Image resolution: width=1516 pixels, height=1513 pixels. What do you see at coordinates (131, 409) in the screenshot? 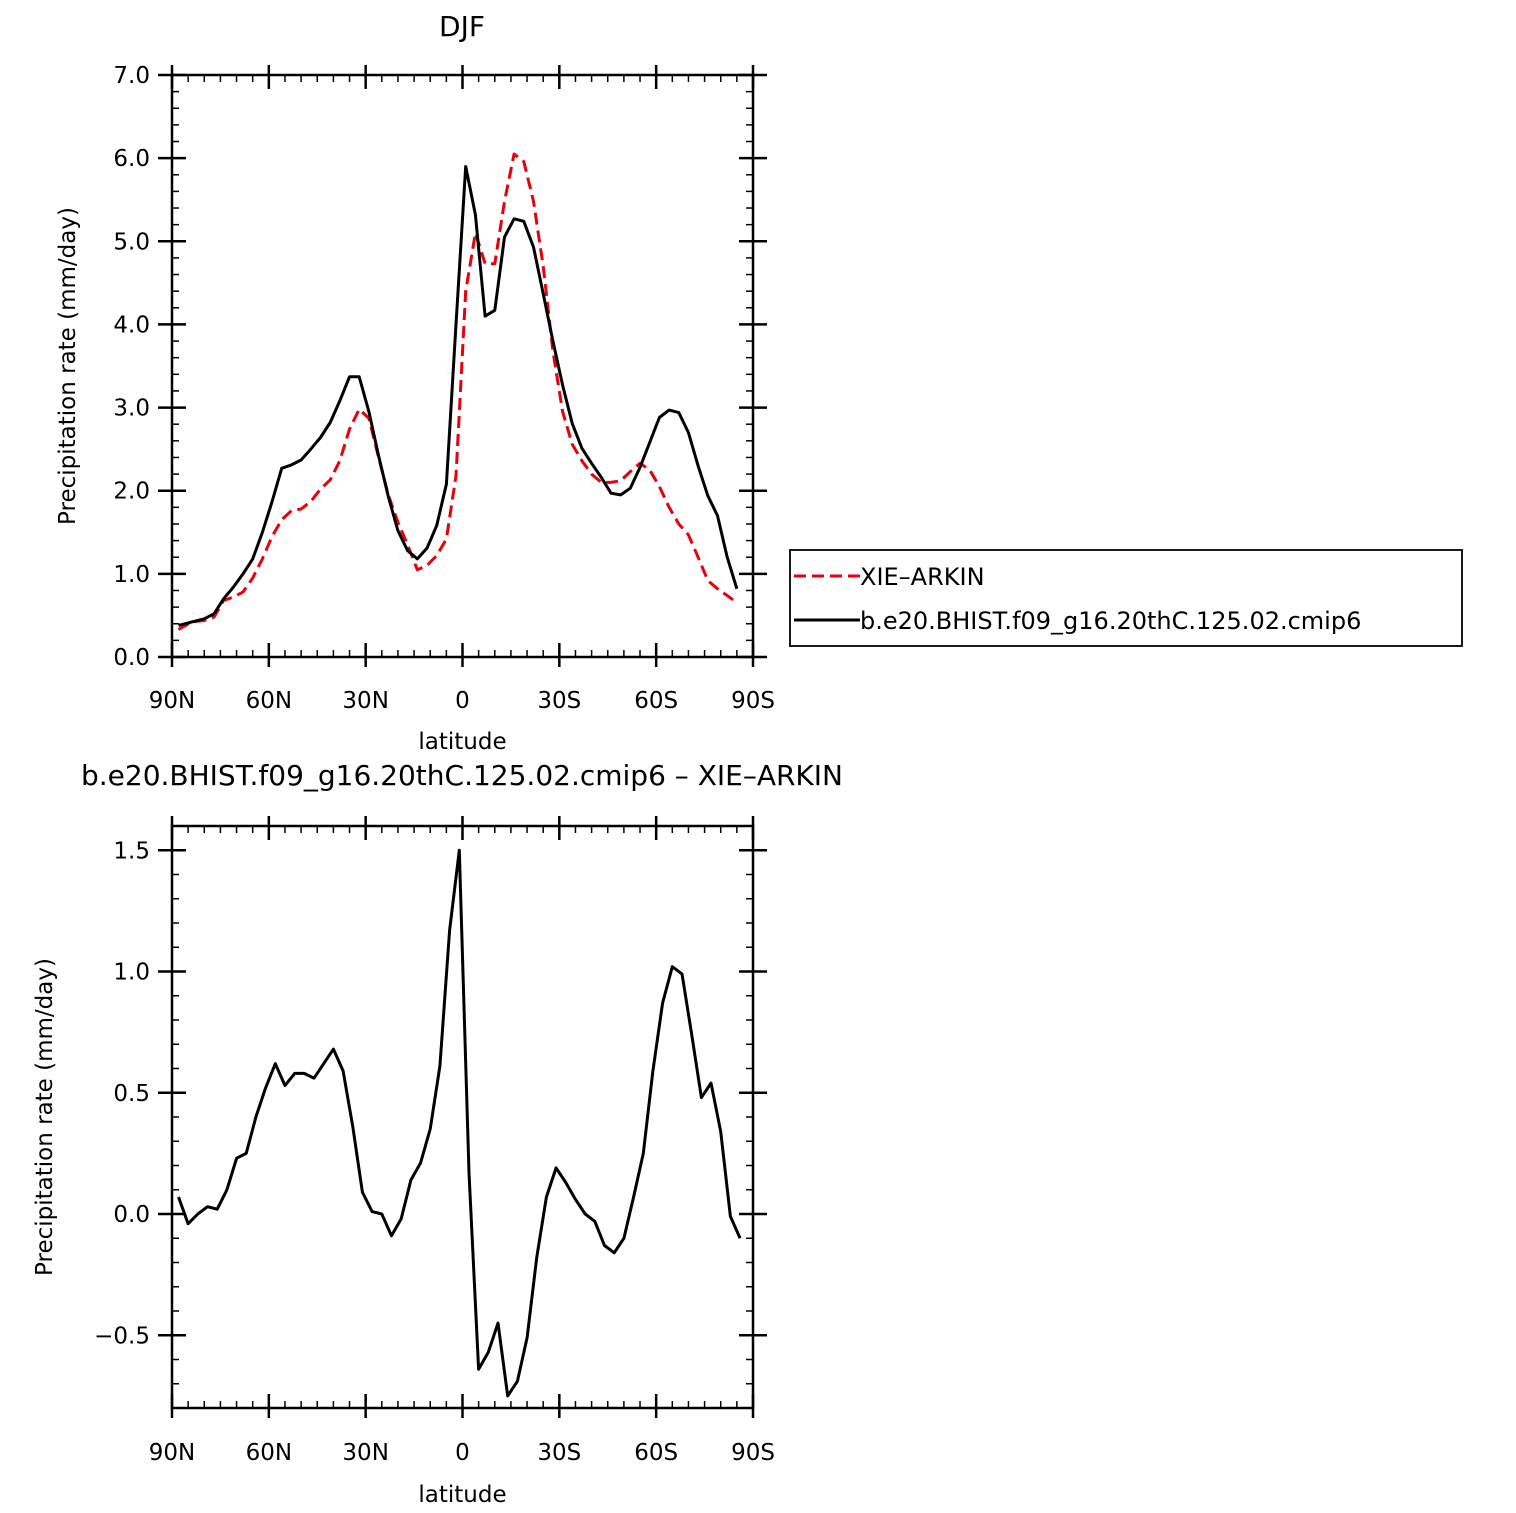
I see `y-tick-label: 3.0` at bounding box center [131, 409].